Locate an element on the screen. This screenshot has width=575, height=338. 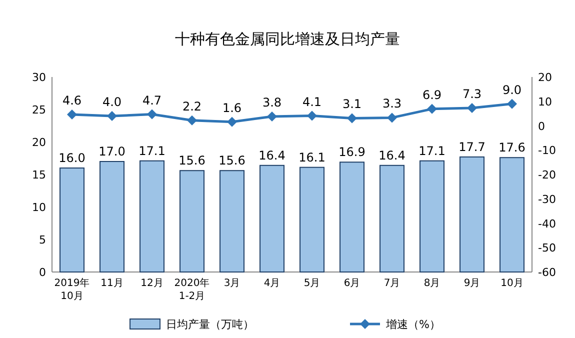
data-label: 1.6 is located at coordinates (232, 107).